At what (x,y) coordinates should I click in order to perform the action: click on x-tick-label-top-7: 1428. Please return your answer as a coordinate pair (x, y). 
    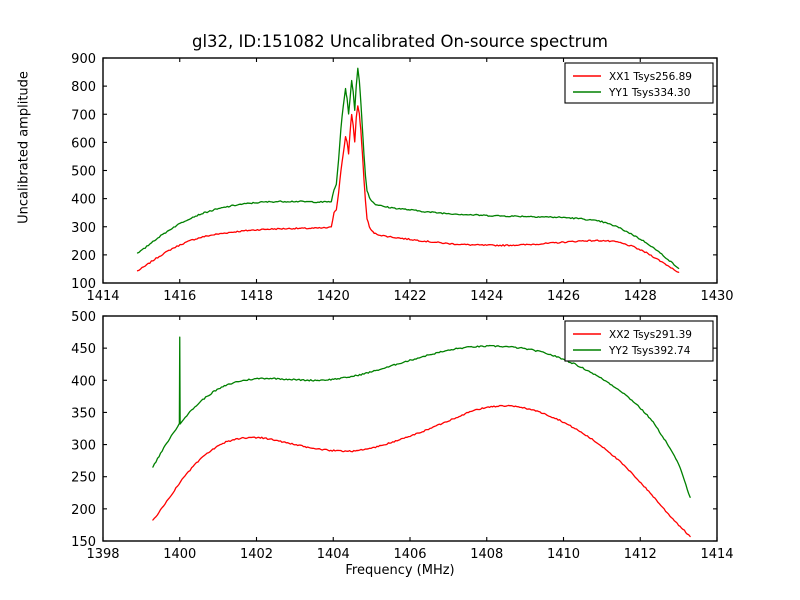
    Looking at the image, I should click on (640, 296).